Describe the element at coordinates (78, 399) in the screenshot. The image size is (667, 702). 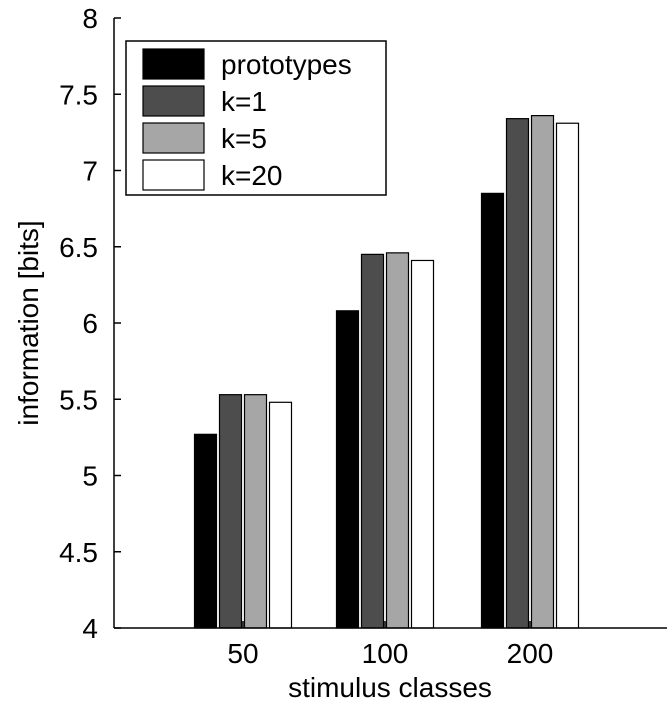
I see `y-tick-label: 5.5` at that location.